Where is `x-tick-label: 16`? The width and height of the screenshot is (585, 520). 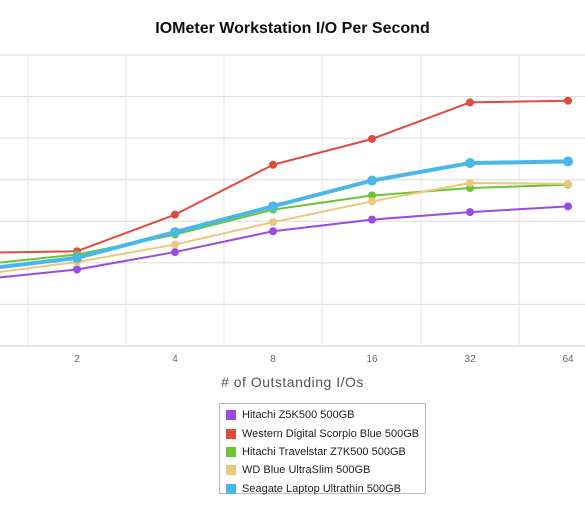 x-tick-label: 16 is located at coordinates (372, 359).